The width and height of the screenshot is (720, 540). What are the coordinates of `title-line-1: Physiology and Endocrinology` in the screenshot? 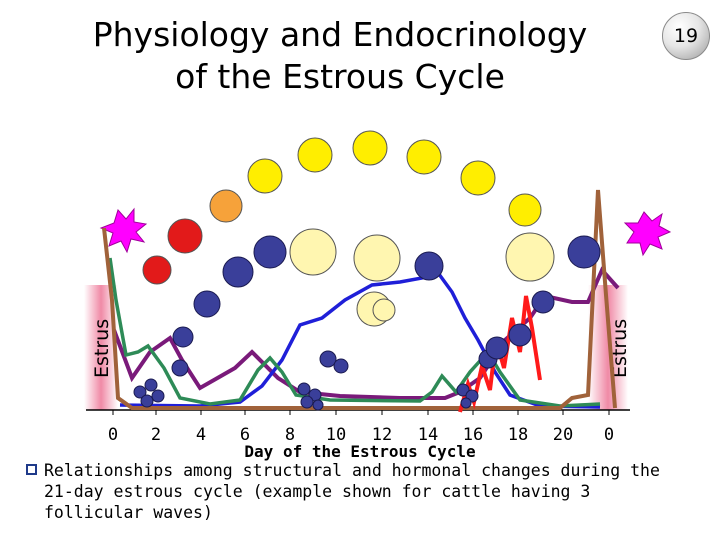 It's located at (340, 34).